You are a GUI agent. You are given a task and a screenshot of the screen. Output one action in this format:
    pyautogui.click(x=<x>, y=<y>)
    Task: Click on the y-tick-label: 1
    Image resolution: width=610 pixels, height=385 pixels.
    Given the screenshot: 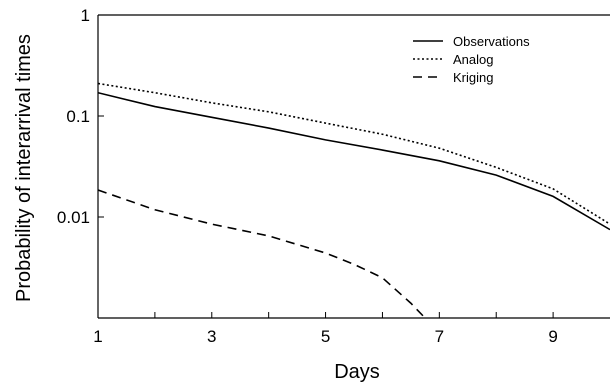 What is the action you would take?
    pyautogui.click(x=85, y=15)
    